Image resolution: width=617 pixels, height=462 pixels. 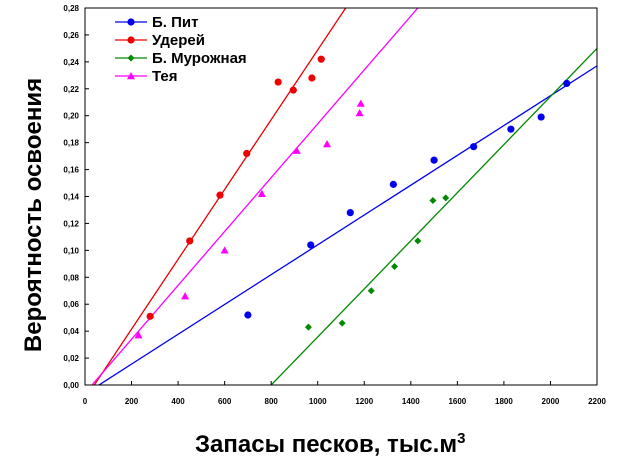 I want to click on y-tick-label: 0,24, so click(x=71, y=62).